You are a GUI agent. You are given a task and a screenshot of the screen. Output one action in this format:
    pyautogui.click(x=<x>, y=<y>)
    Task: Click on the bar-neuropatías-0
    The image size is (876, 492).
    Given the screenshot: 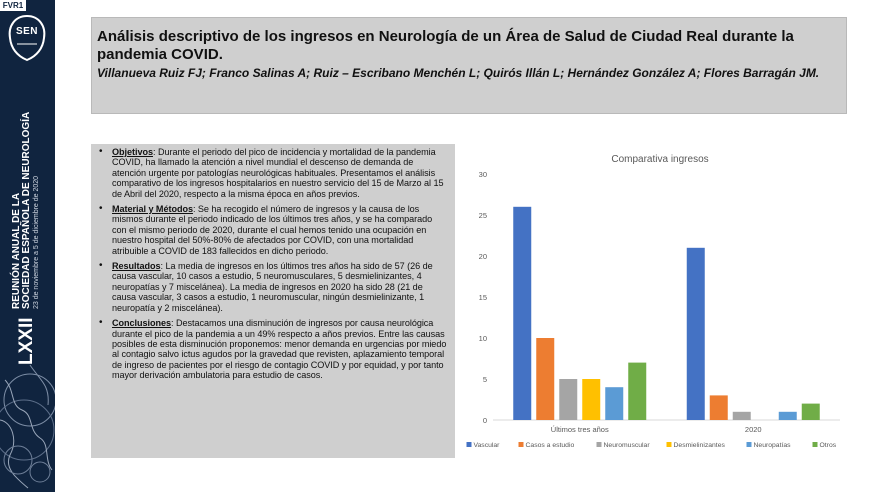 What is the action you would take?
    pyautogui.click(x=614, y=403)
    